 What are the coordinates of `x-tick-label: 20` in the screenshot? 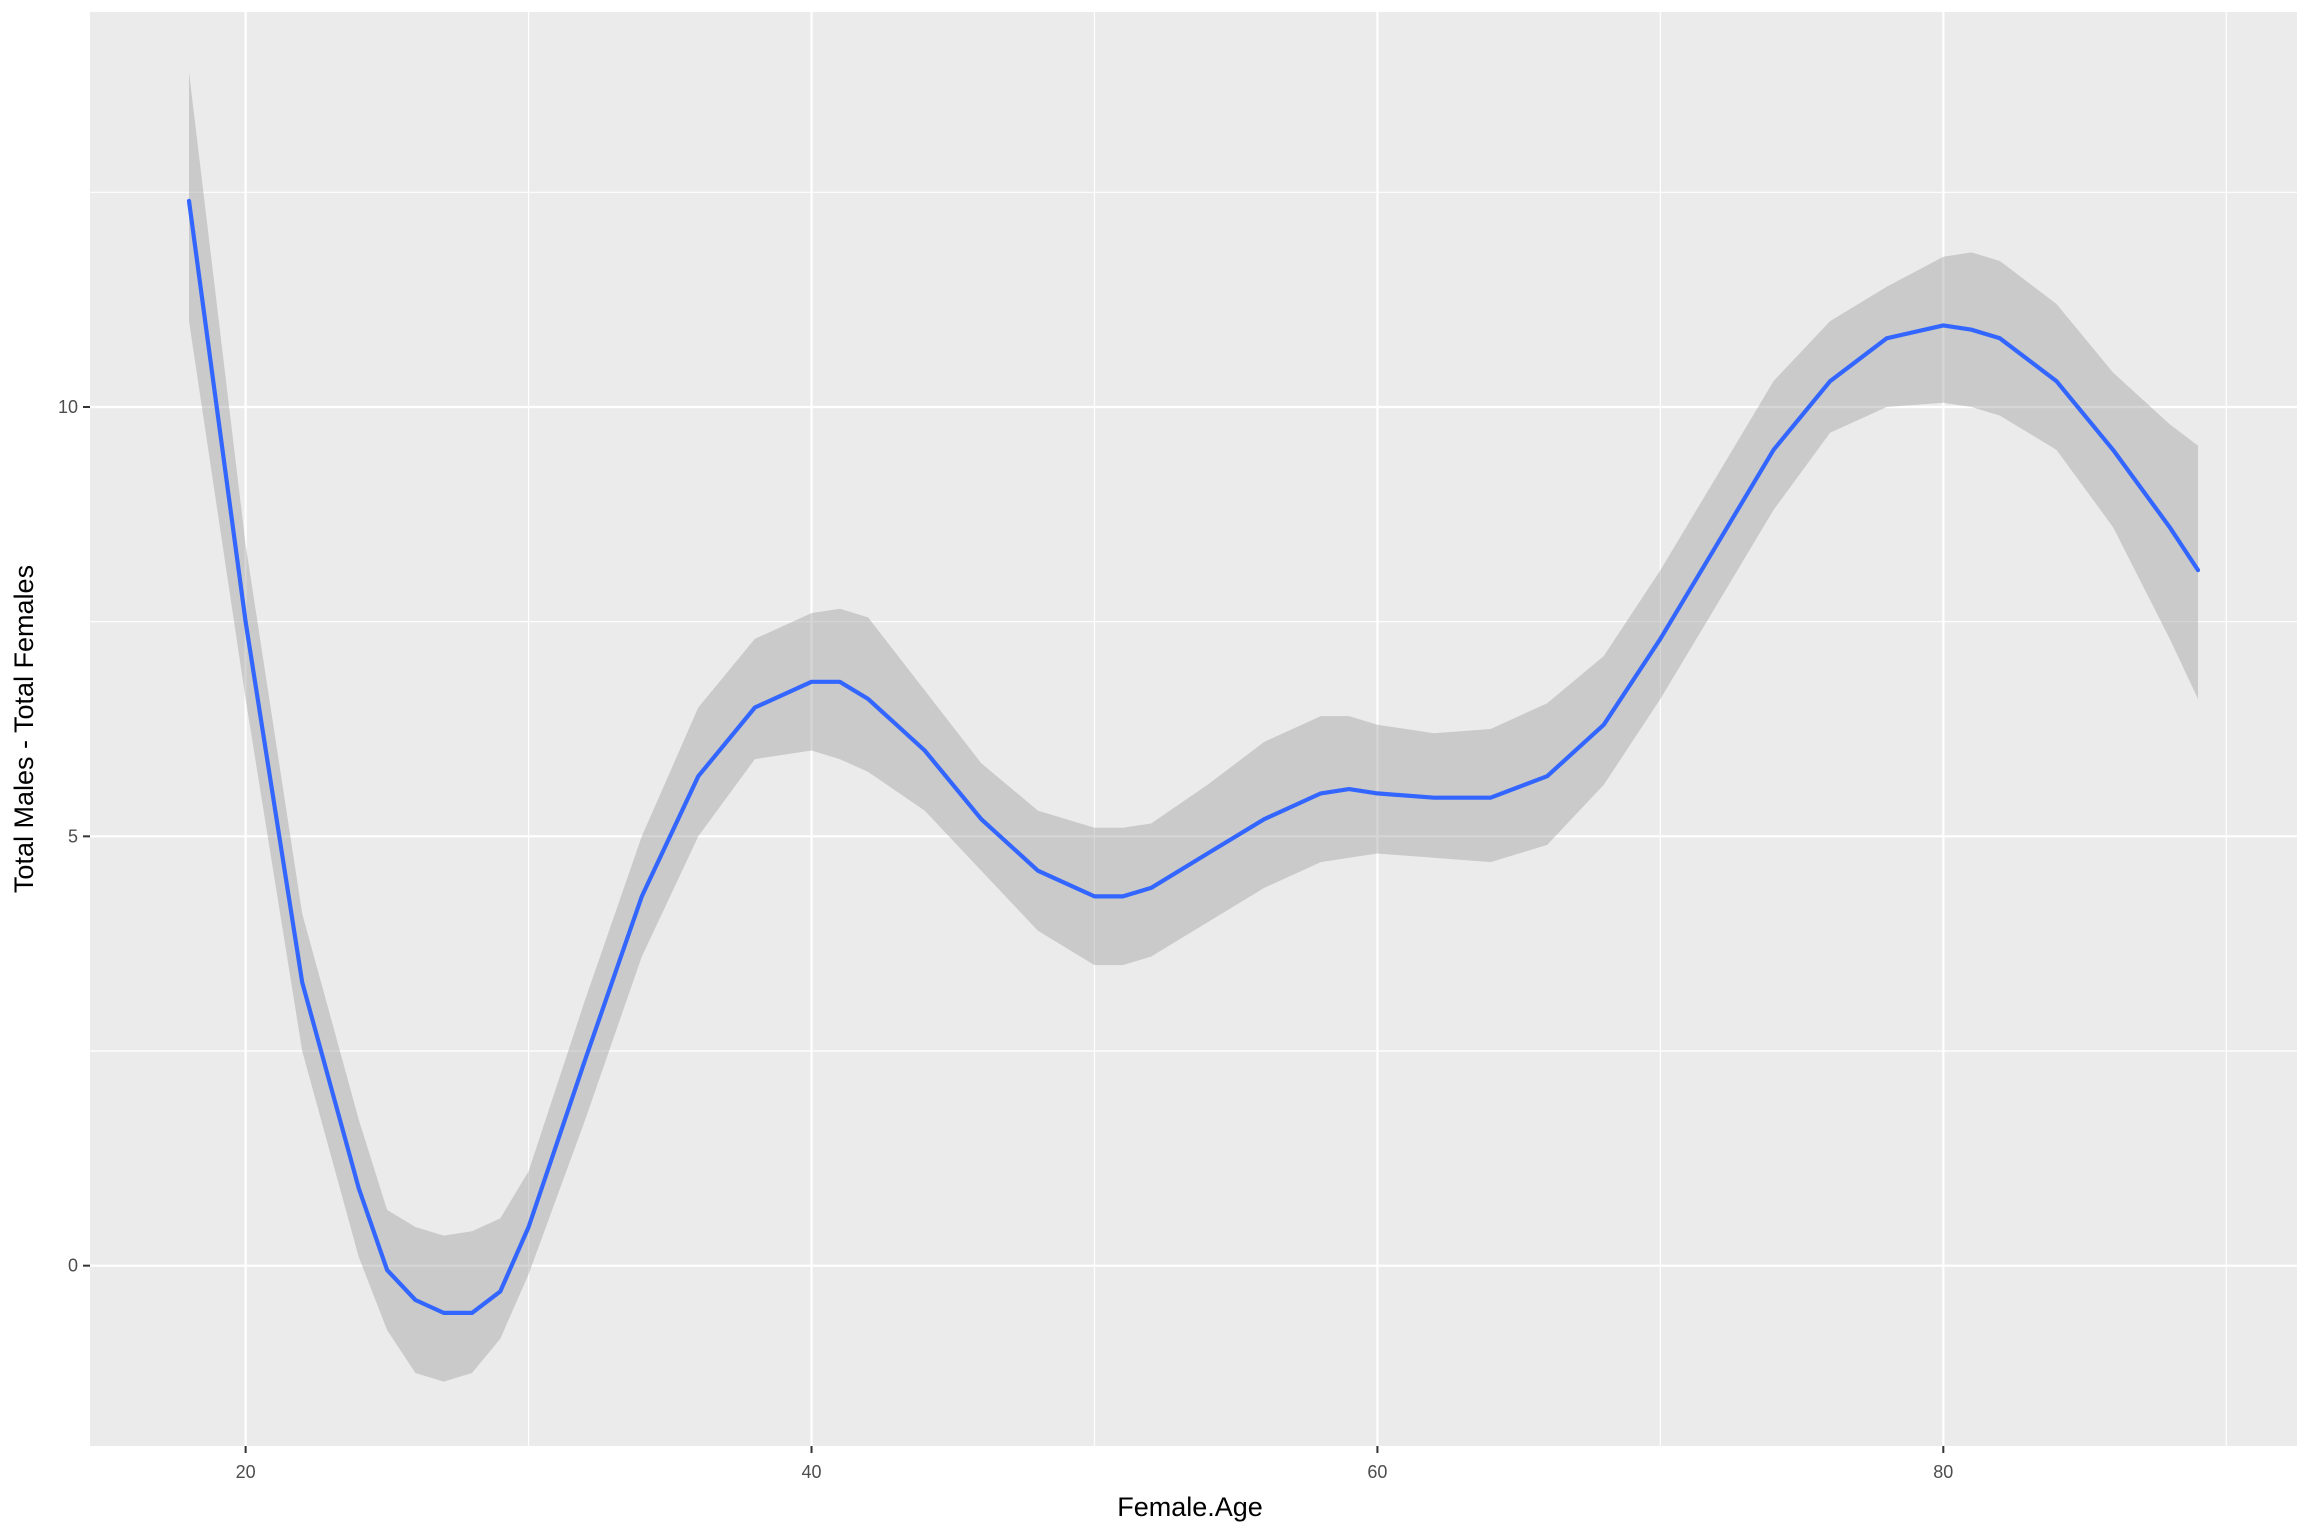 It's located at (246, 1472).